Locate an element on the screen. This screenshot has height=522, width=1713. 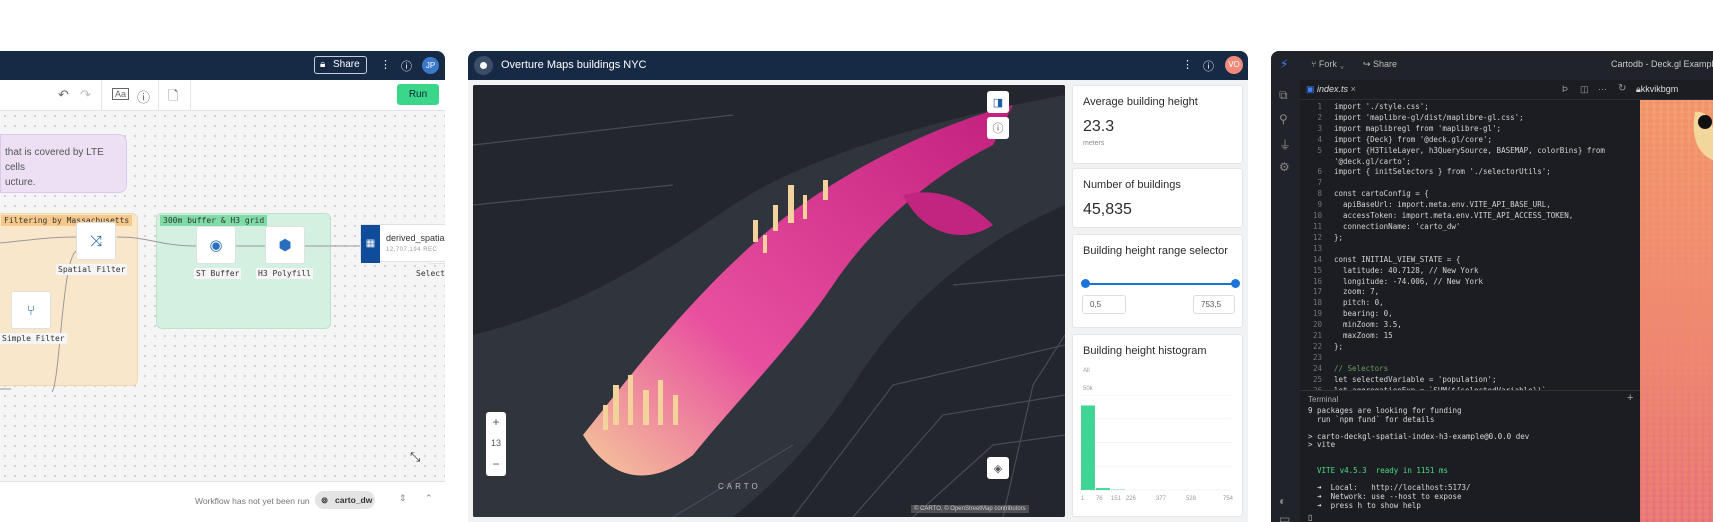
node-label: Simple Filter is located at coordinates (33, 338).